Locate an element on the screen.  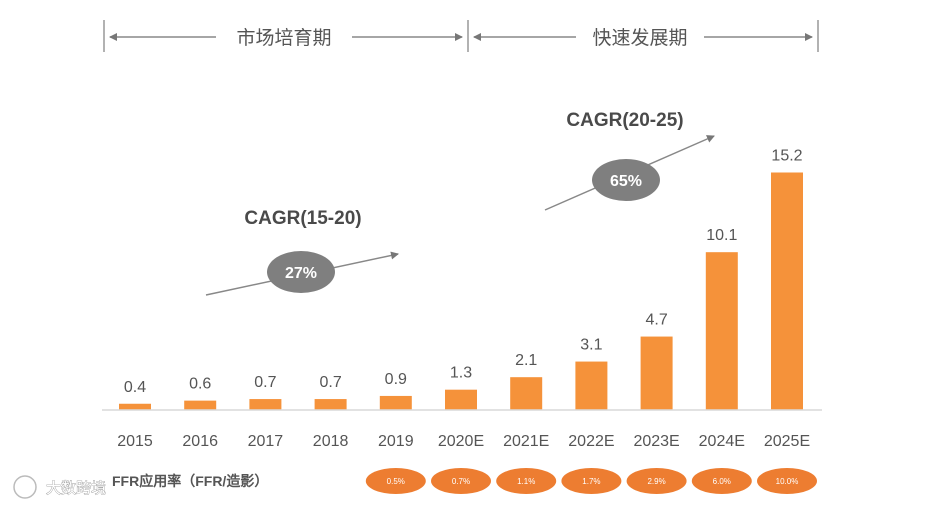
cagr-annotation-2: 65% CAGR(20-25) is located at coordinates (629, 160).